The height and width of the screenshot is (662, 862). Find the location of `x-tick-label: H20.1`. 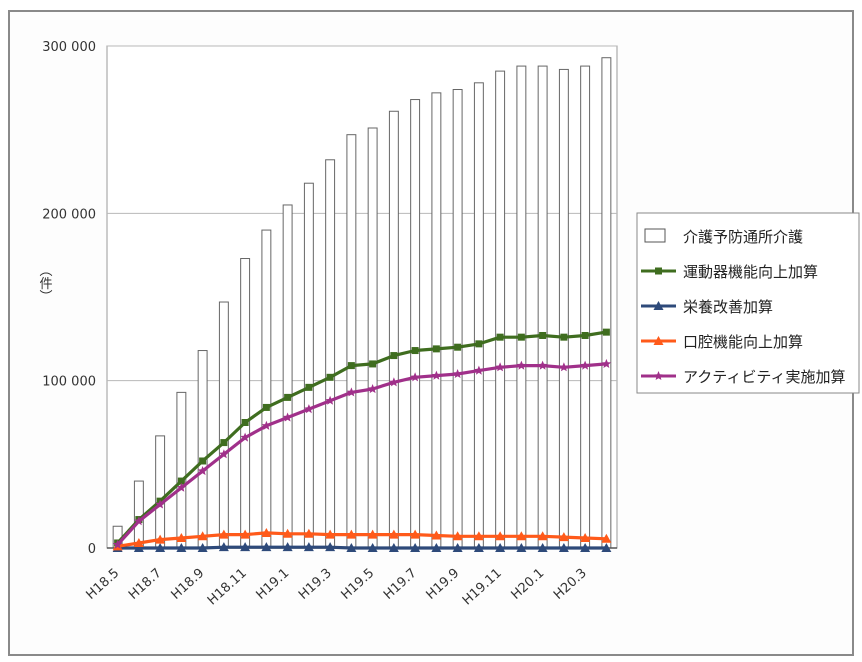

x-tick-label: H20.1 is located at coordinates (527, 584).